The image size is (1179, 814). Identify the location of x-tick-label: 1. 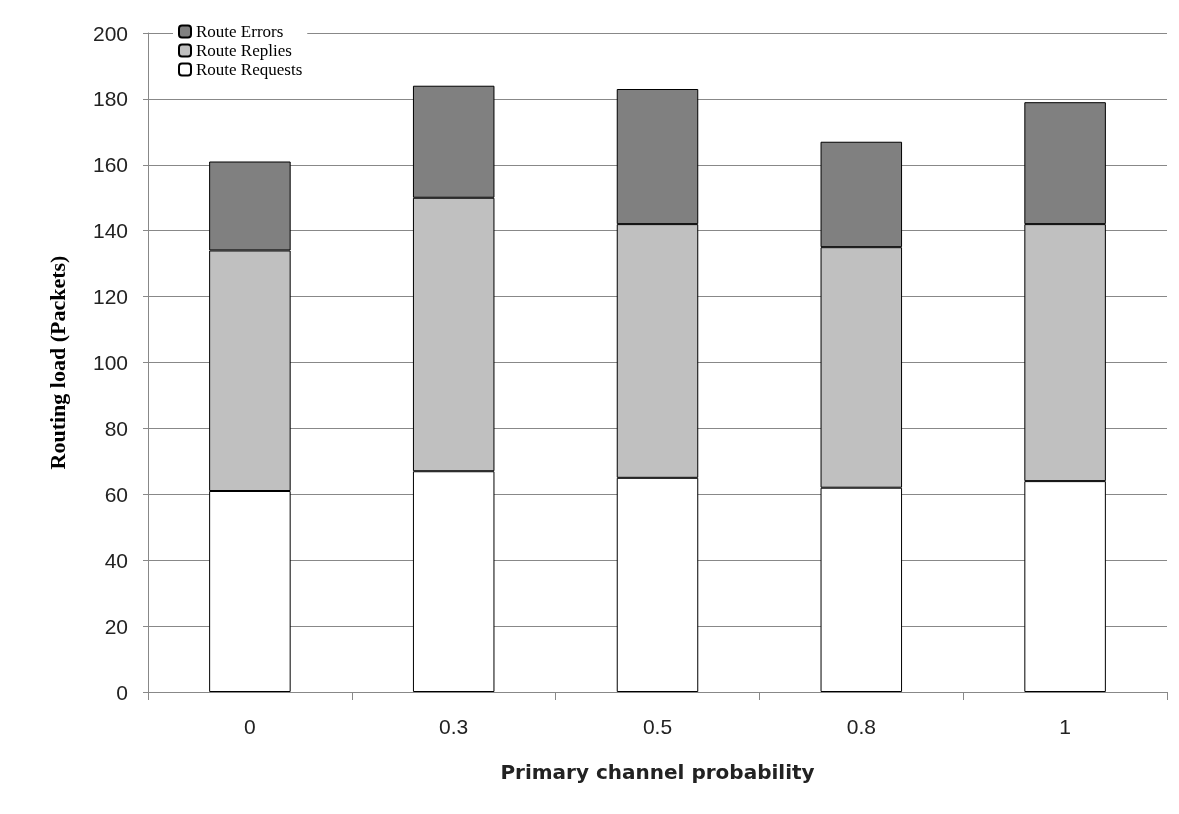
(1065, 726).